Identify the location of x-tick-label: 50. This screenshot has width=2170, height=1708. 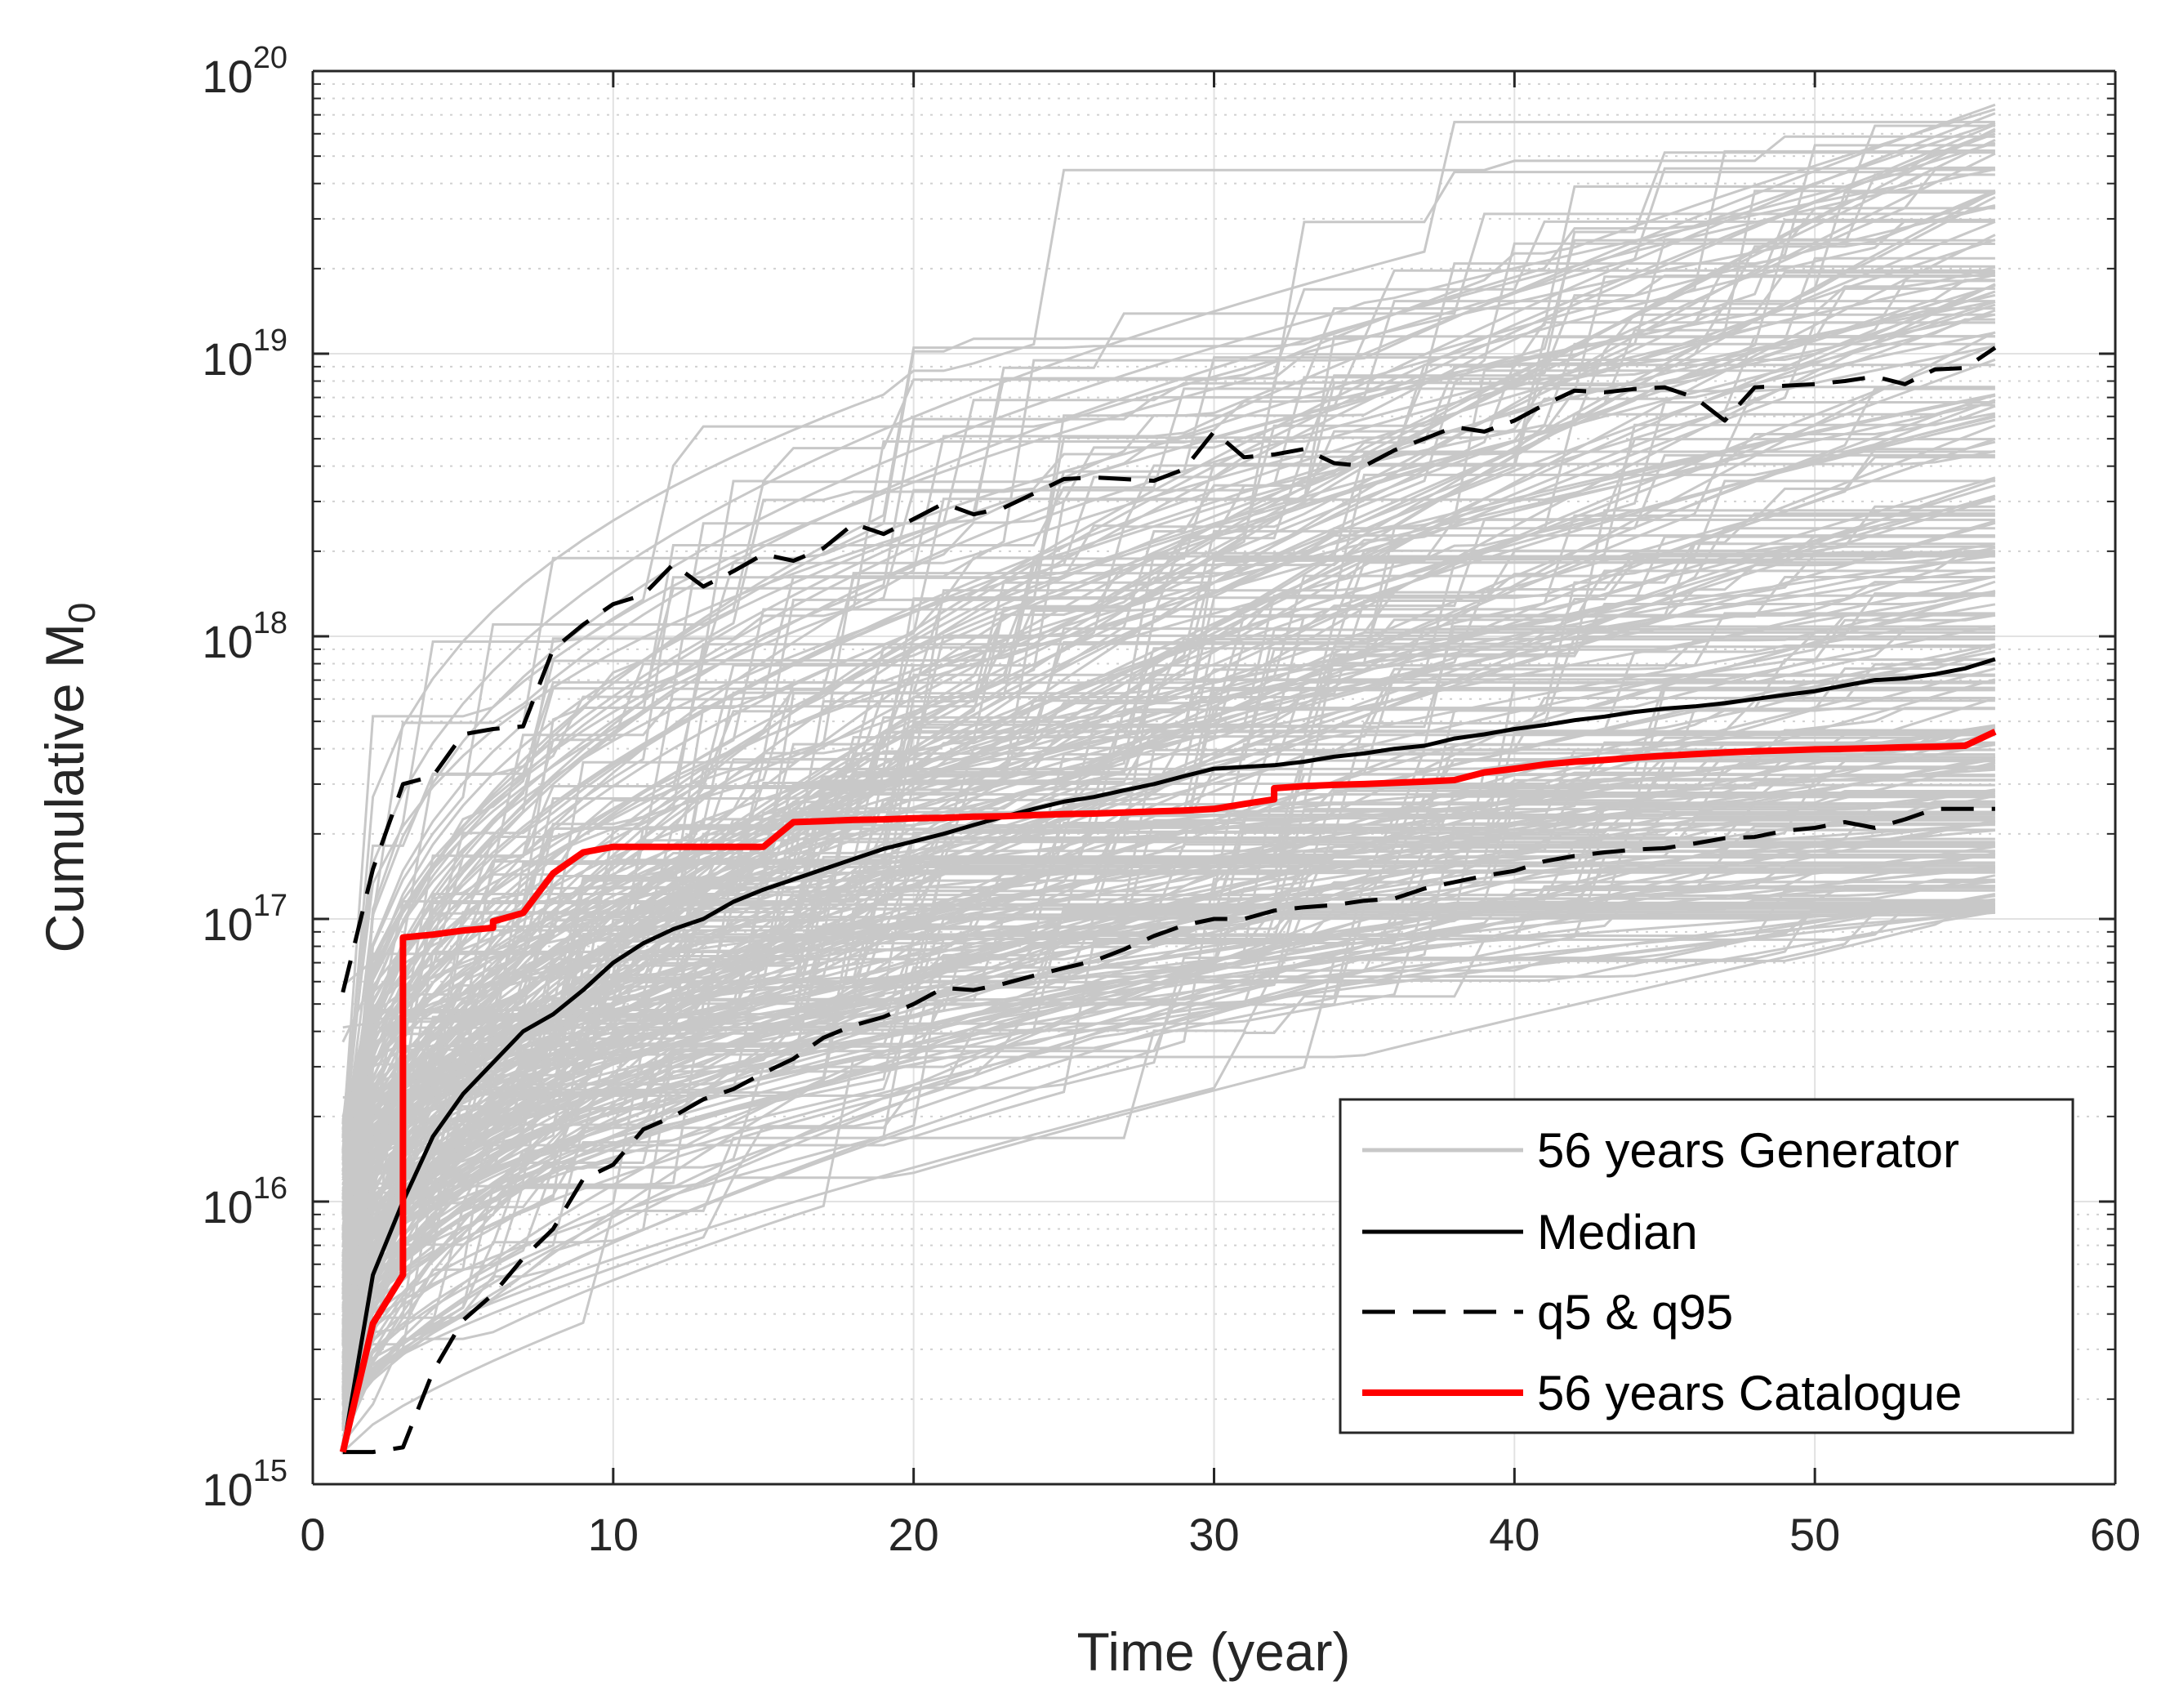
(1814, 1534).